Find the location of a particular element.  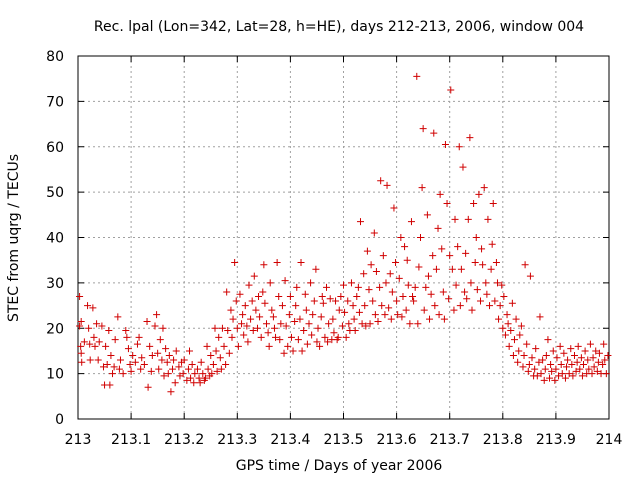

y-tick-label: 0 is located at coordinates (59, 420).